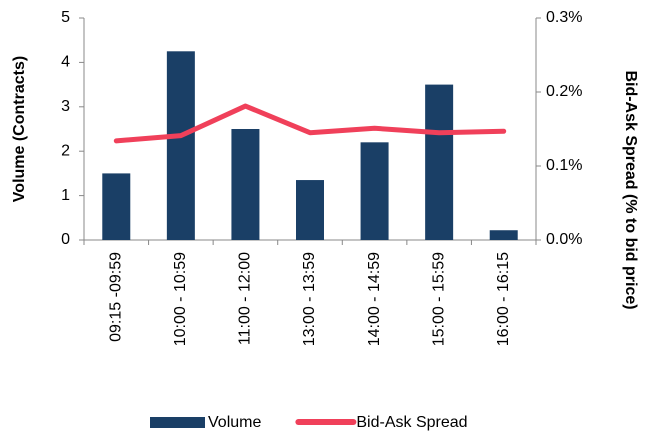  What do you see at coordinates (65, 17) in the screenshot?
I see `y-tick-label: 5` at bounding box center [65, 17].